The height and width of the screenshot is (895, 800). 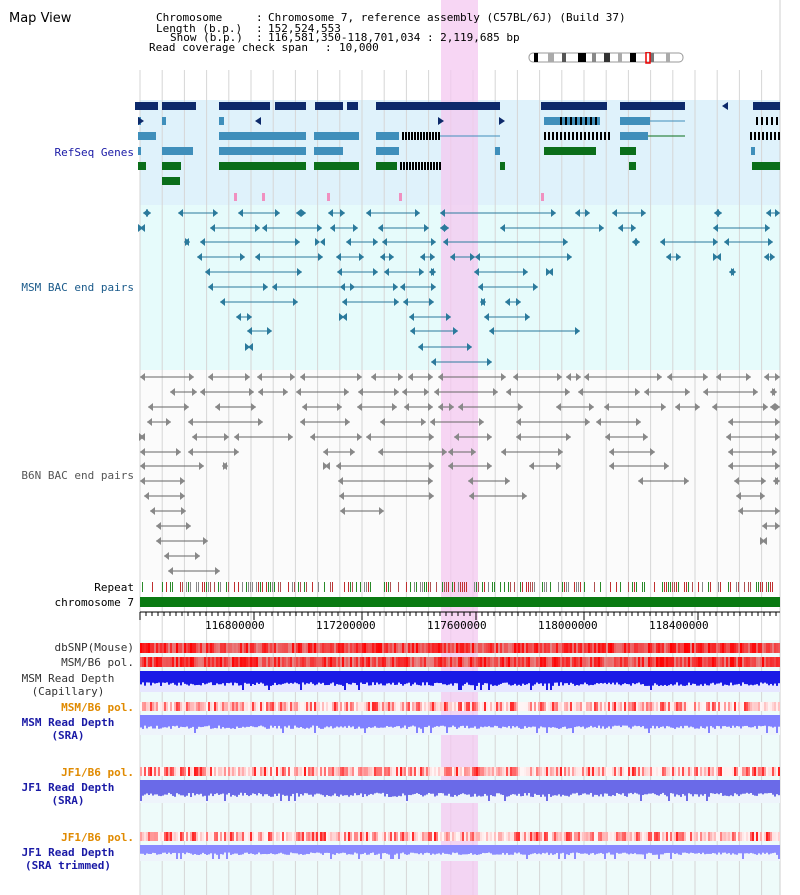 What do you see at coordinates (68, 787) in the screenshot?
I see `jf1-depth-sra-line1: JF1 Read Depth` at bounding box center [68, 787].